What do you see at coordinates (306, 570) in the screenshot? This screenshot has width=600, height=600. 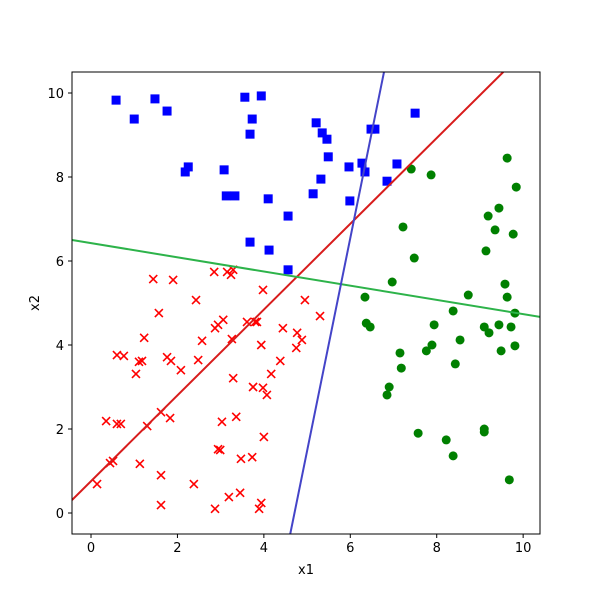 I see `x-axis-label: x1` at bounding box center [306, 570].